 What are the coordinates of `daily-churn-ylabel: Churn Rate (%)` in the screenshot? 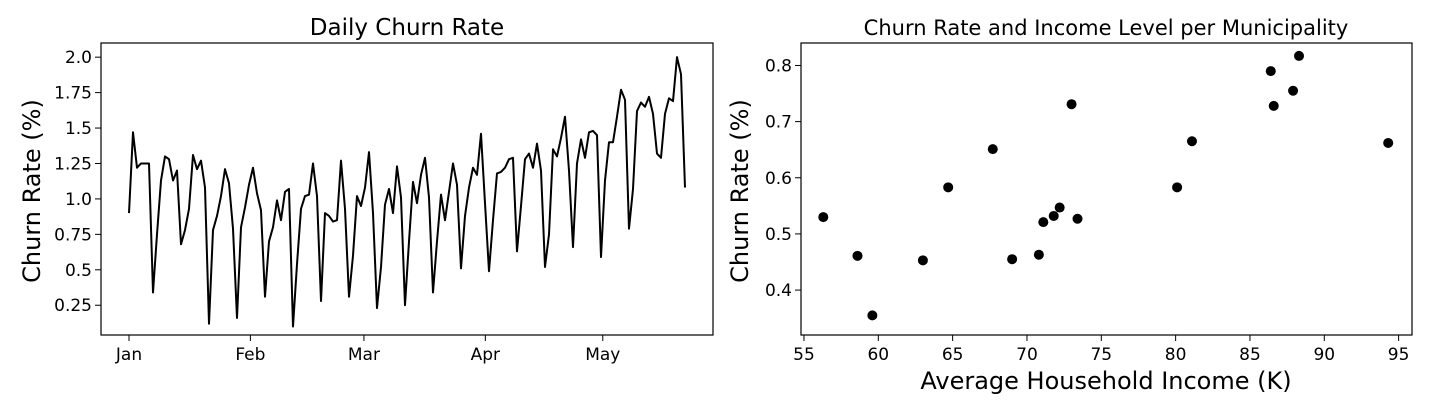 It's located at (32, 191).